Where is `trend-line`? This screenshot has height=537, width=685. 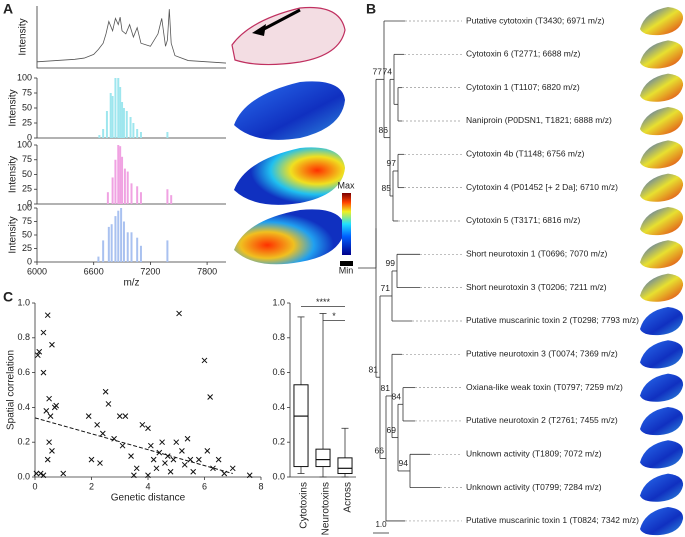 trend-line is located at coordinates (133, 446).